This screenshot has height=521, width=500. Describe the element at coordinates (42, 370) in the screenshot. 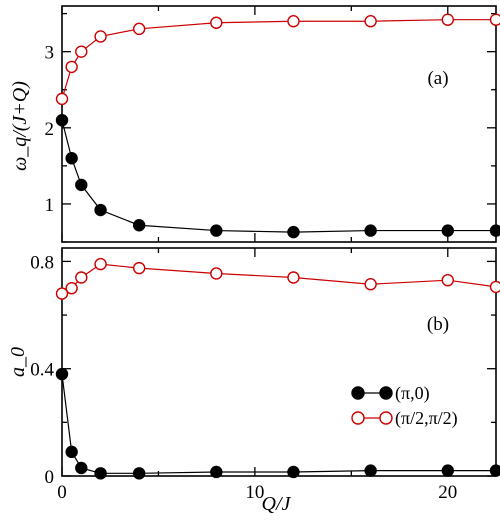

I see `y-tick-label: 0.4` at that location.